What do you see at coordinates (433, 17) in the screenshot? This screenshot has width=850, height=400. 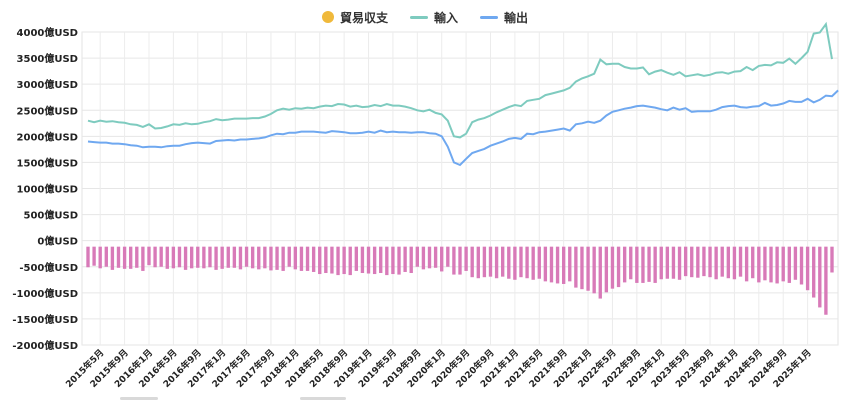 I see `legend-item-imports: 輸入` at bounding box center [433, 17].